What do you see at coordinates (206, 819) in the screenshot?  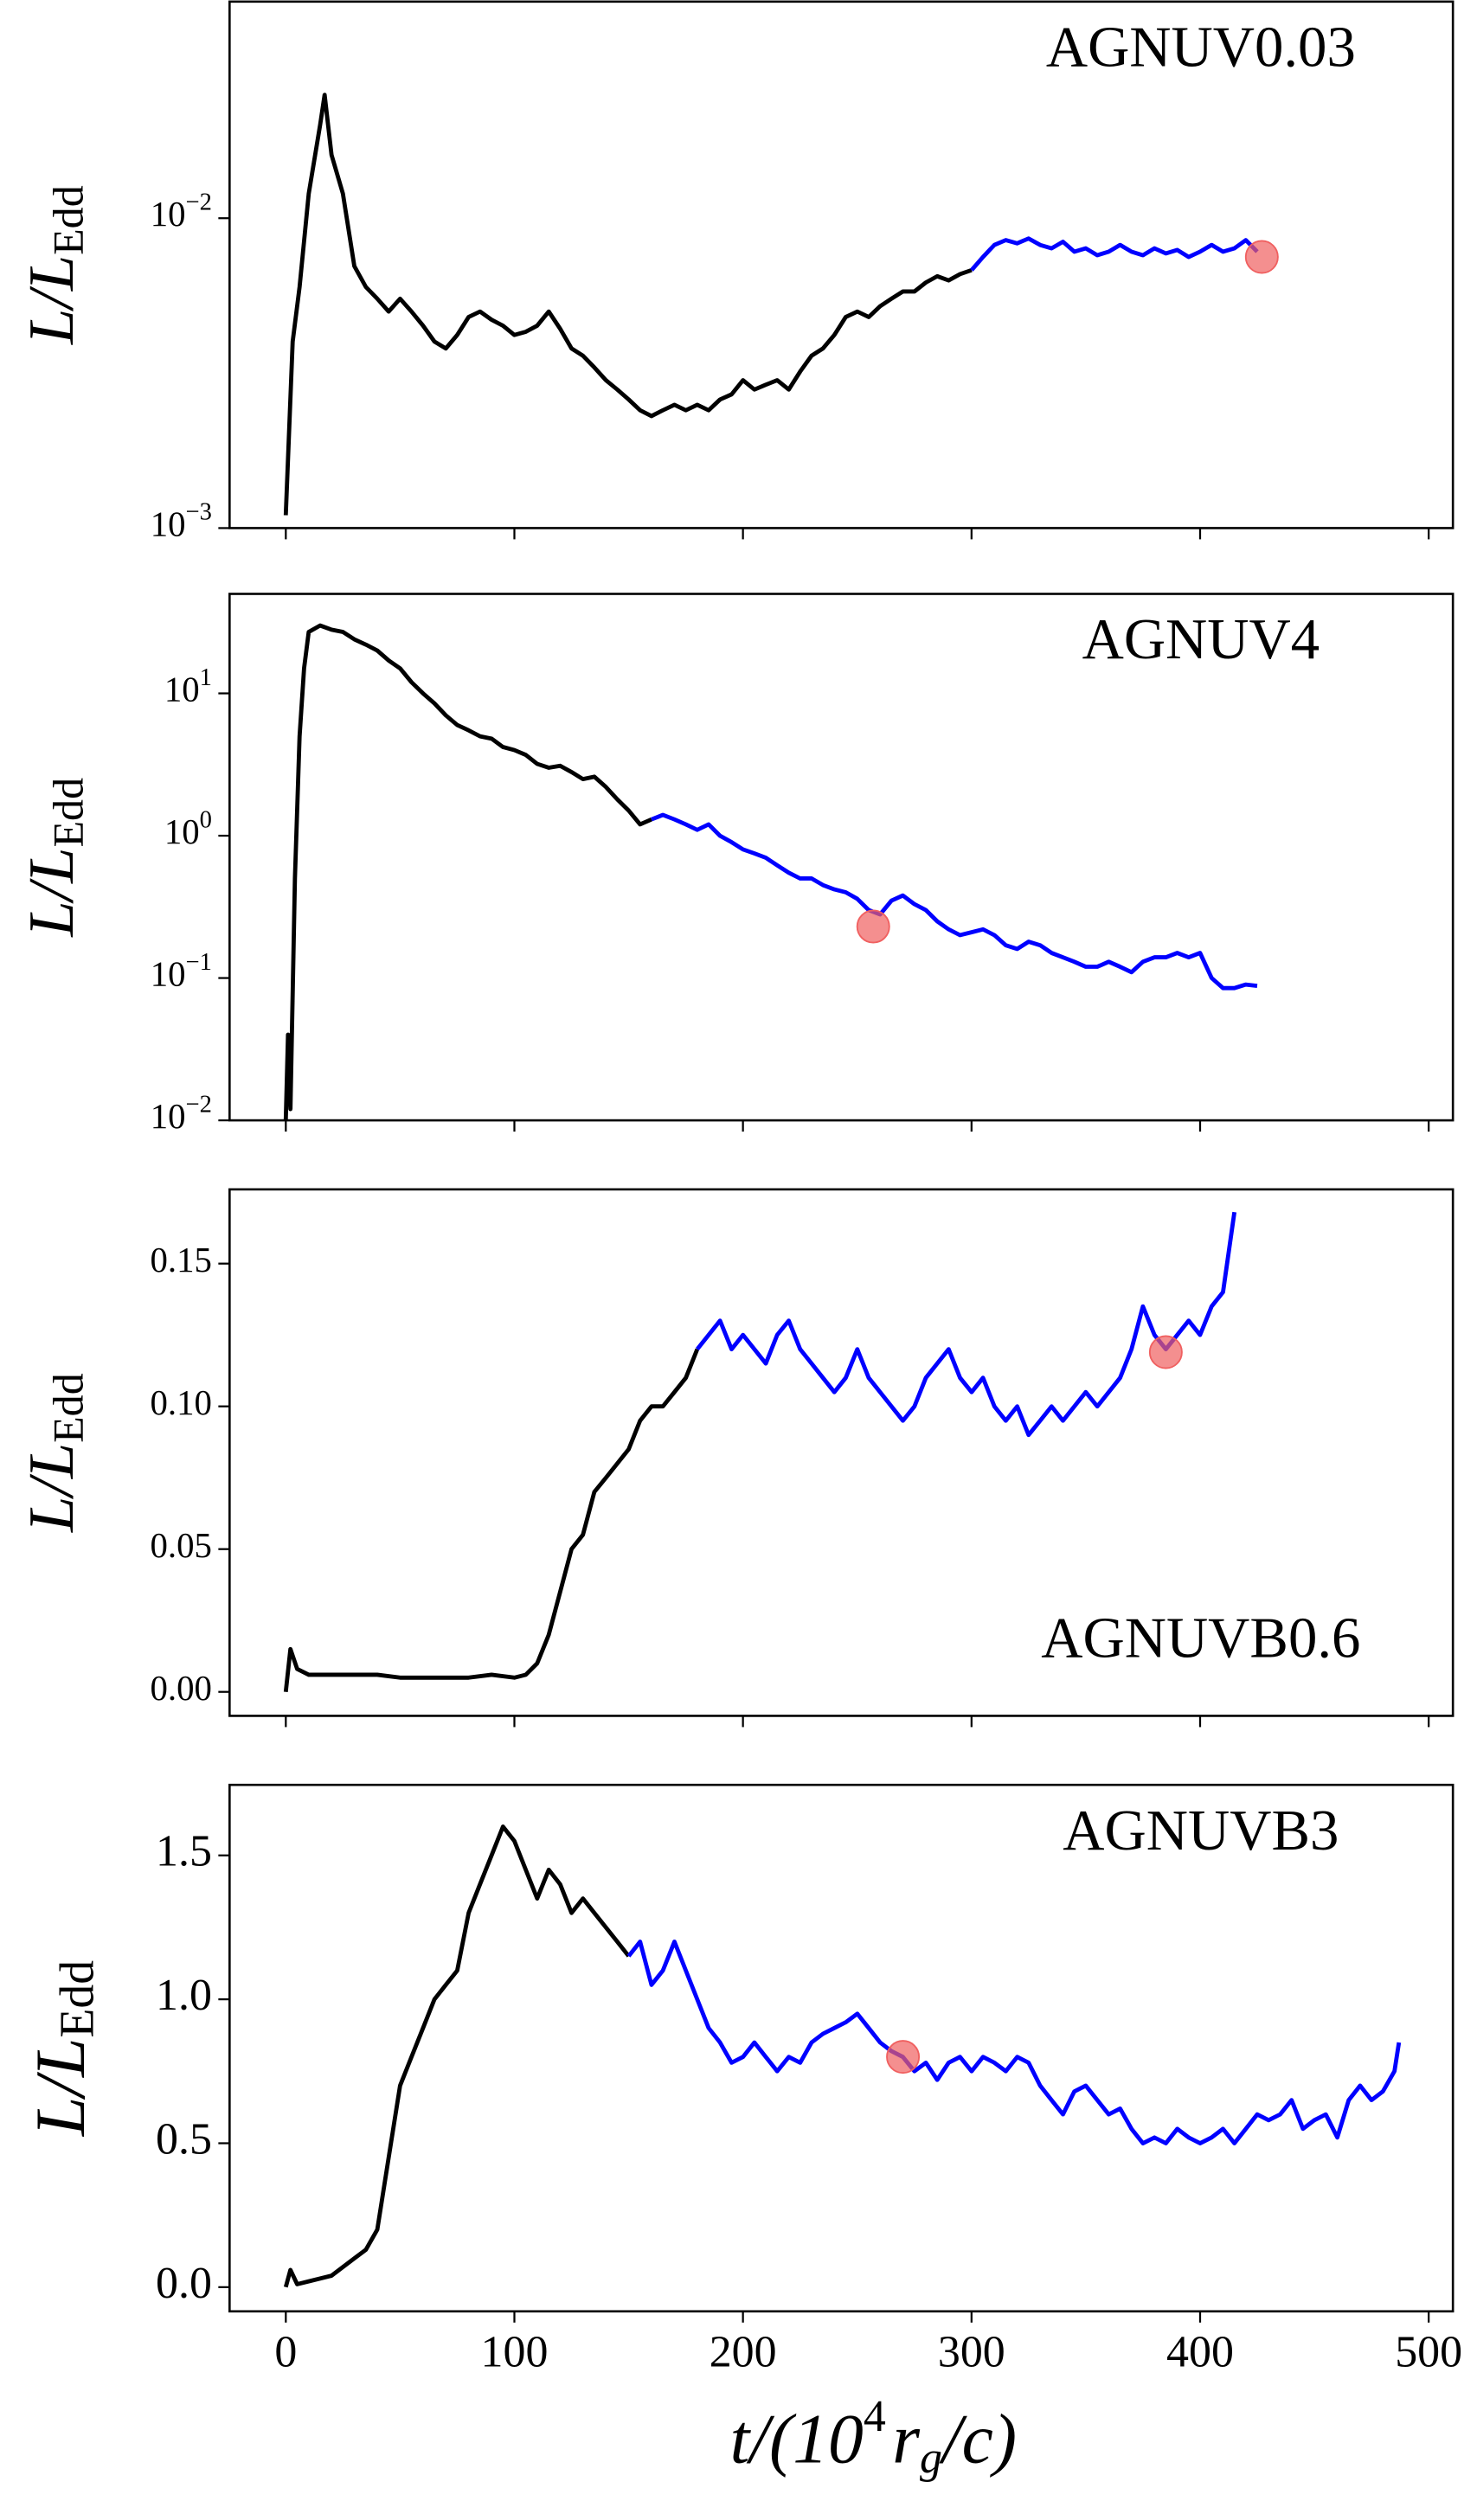 I see `tick-exp: 0` at bounding box center [206, 819].